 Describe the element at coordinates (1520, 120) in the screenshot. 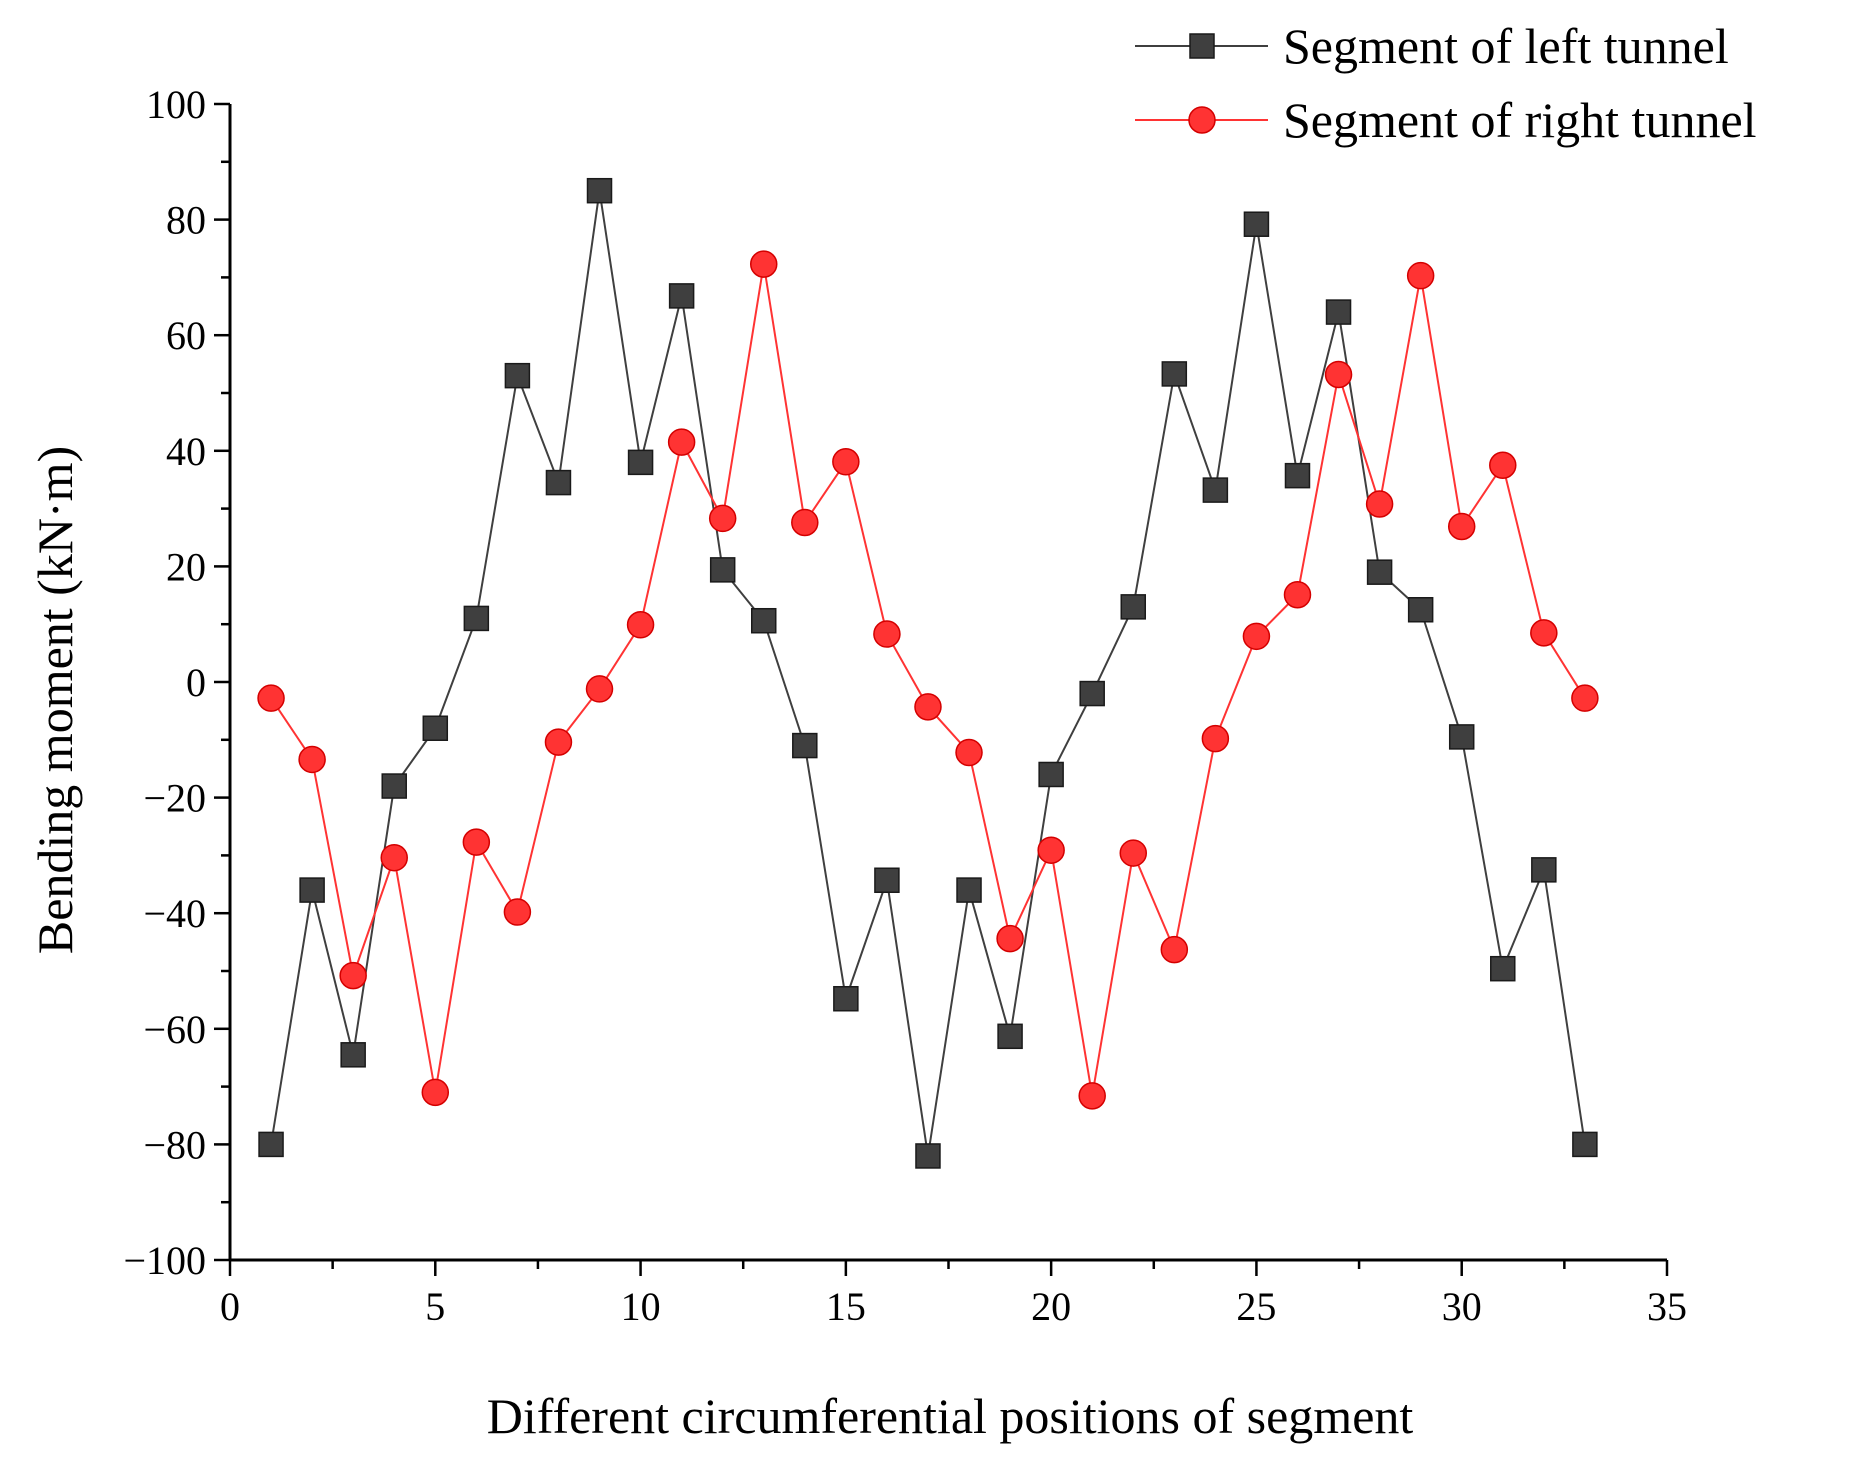

I see `legend-label-right: Segment of right tunnel` at that location.